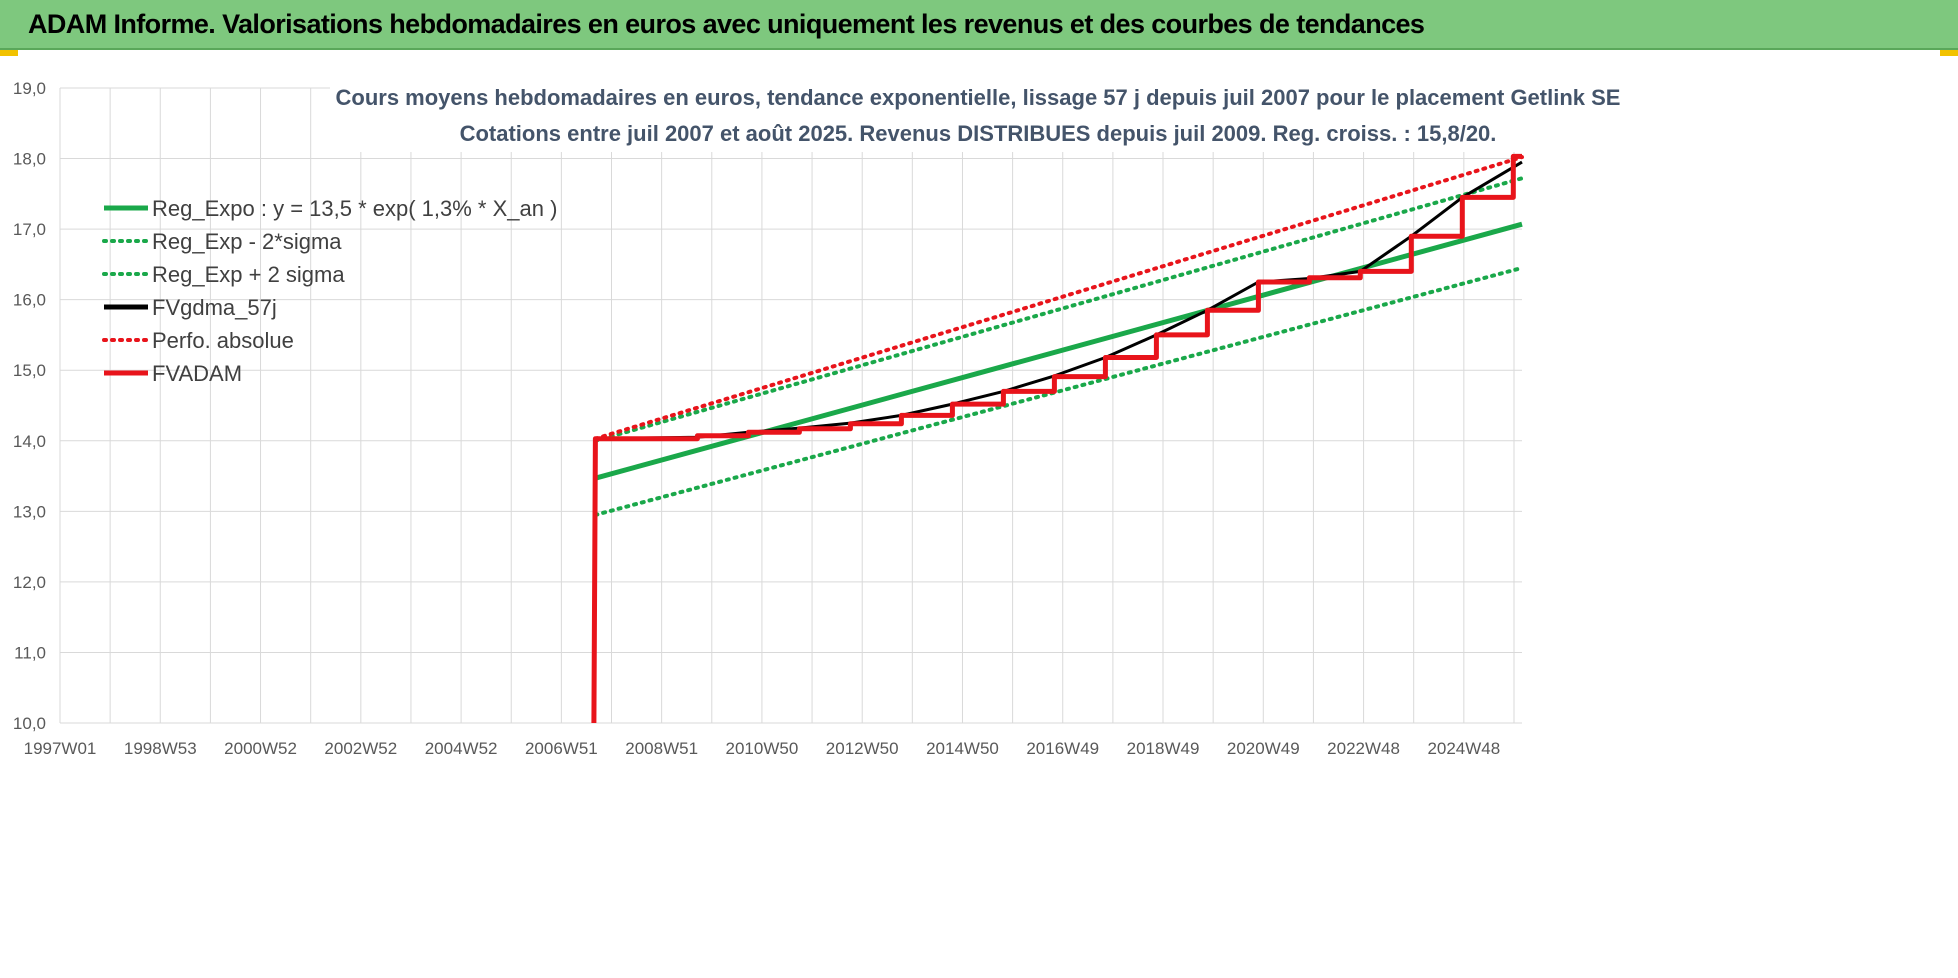  Describe the element at coordinates (29, 229) in the screenshot. I see `y-tick-label: 17,0` at that location.